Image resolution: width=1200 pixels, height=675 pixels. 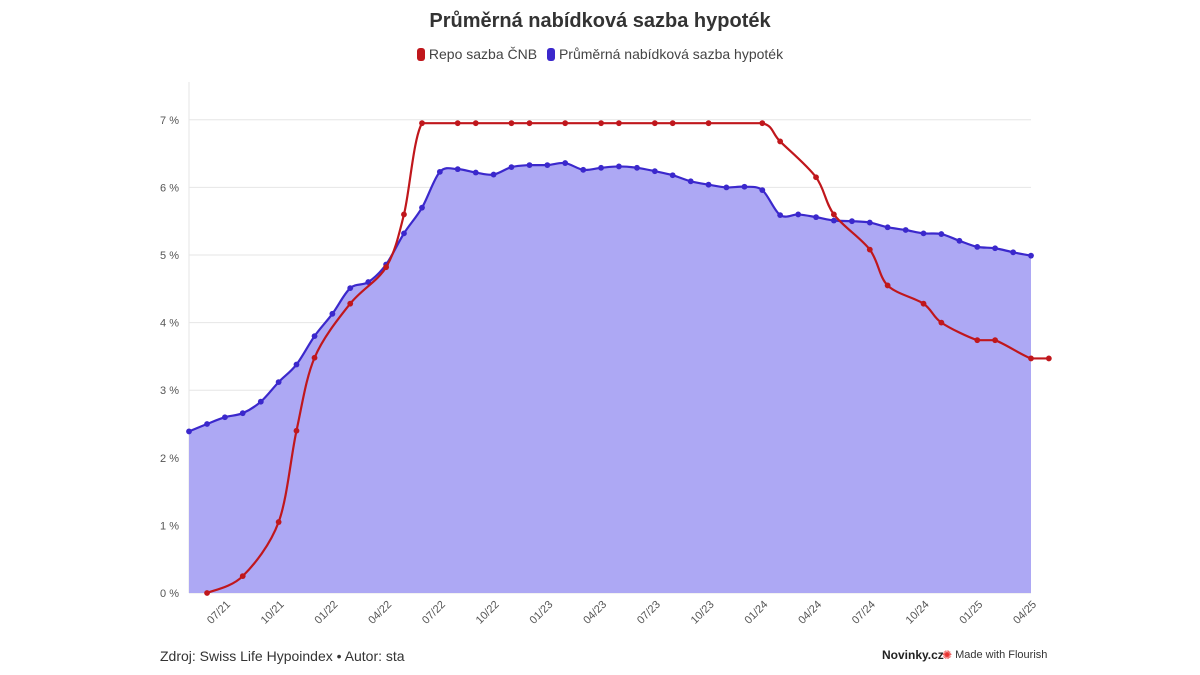 I want to click on x-tick-label: 07/23, so click(x=649, y=613).